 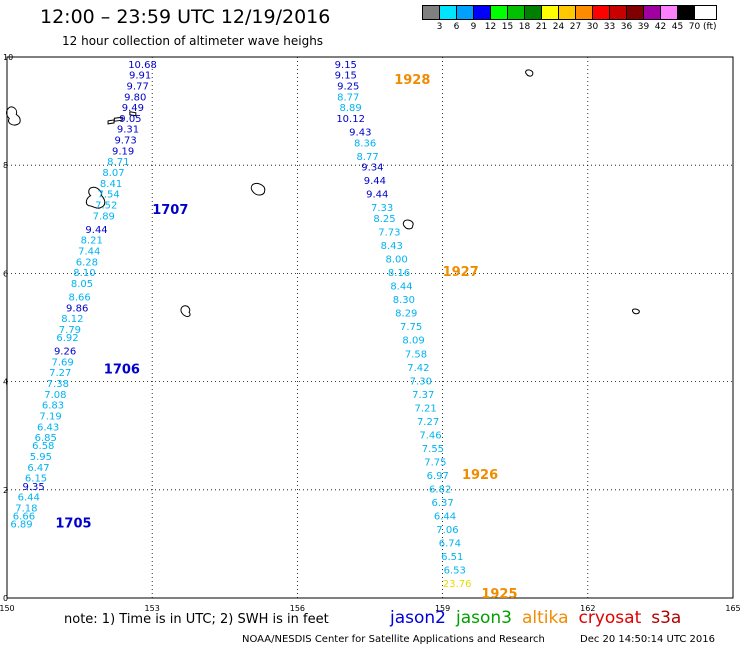 What do you see at coordinates (413, 341) in the screenshot?
I see `wave-height-label: 8.09` at bounding box center [413, 341].